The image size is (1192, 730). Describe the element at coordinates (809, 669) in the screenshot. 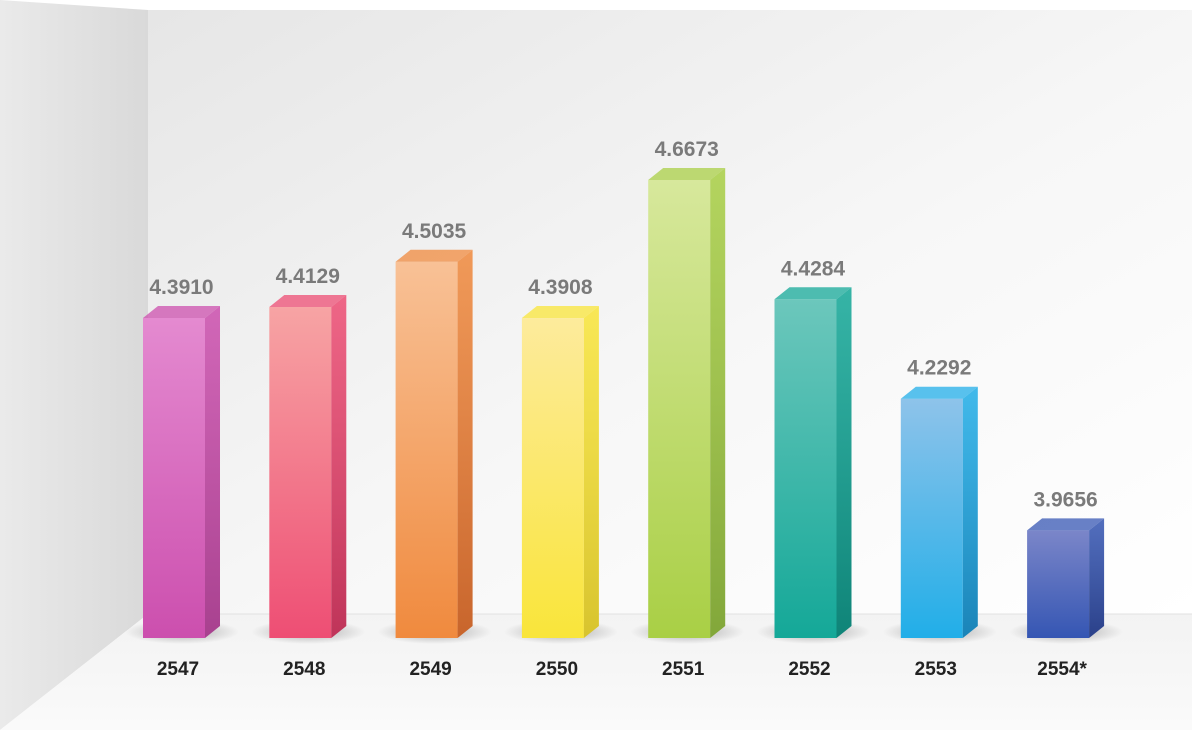

I see `category-label: 2552` at that location.